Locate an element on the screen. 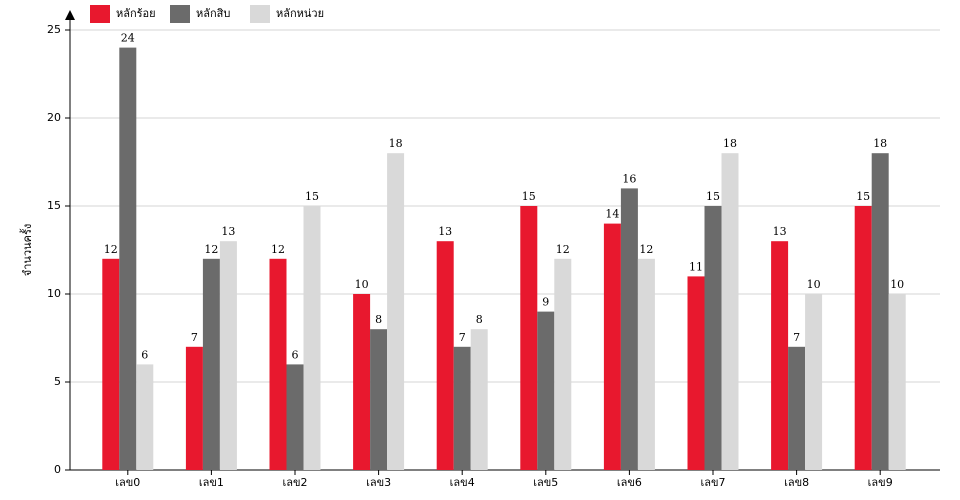 The height and width of the screenshot is (500, 960). y-axis-label: จำนวนครั้ง is located at coordinates (26, 250).